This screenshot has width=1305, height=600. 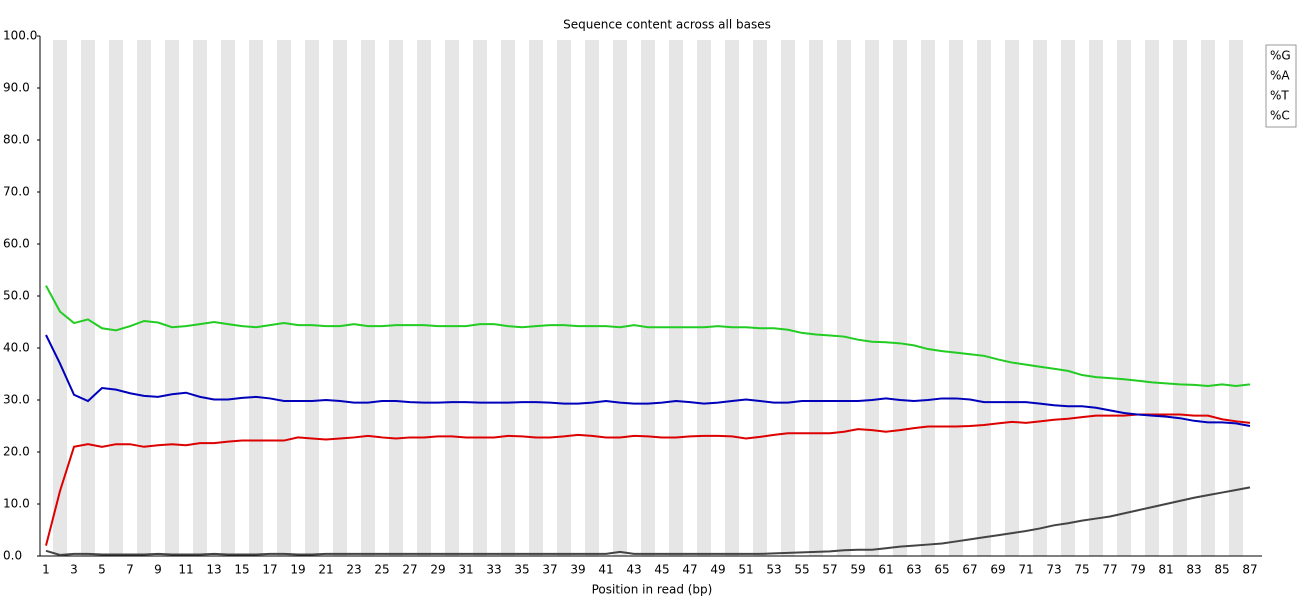 I want to click on x-tick-label: 83, so click(x=1193, y=570).